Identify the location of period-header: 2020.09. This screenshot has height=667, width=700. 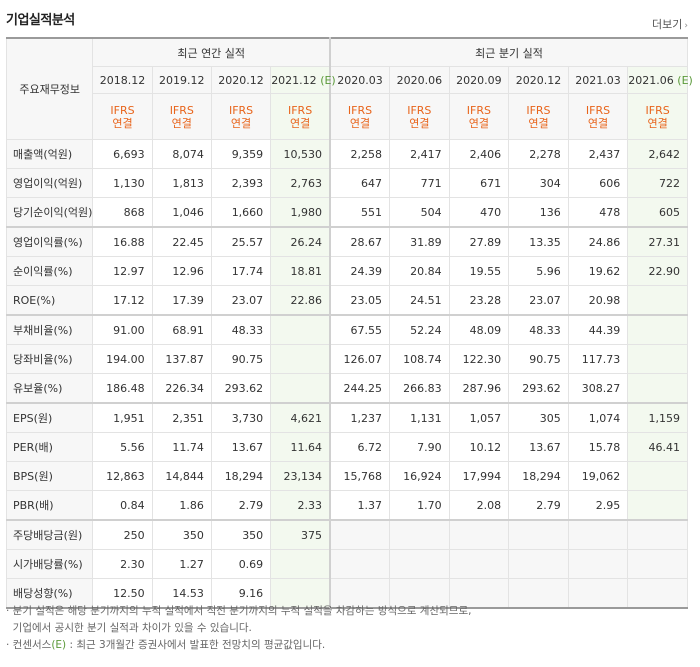
(479, 80).